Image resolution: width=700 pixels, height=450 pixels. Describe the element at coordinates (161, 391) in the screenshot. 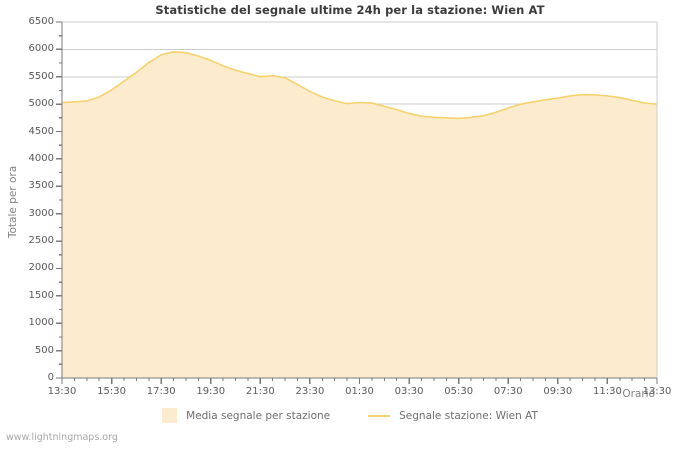

I see `x-tick-label: 17:30` at that location.